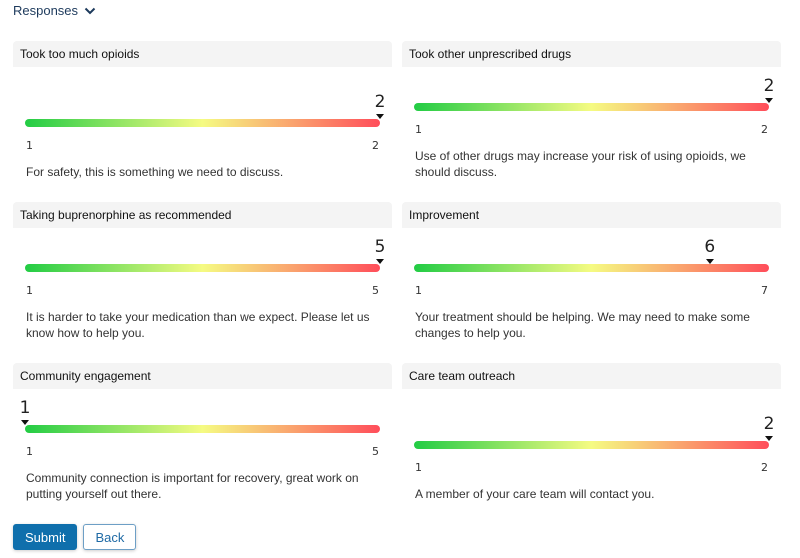 The image size is (800, 558). What do you see at coordinates (591, 376) in the screenshot?
I see `card-title: Care team outreach` at bounding box center [591, 376].